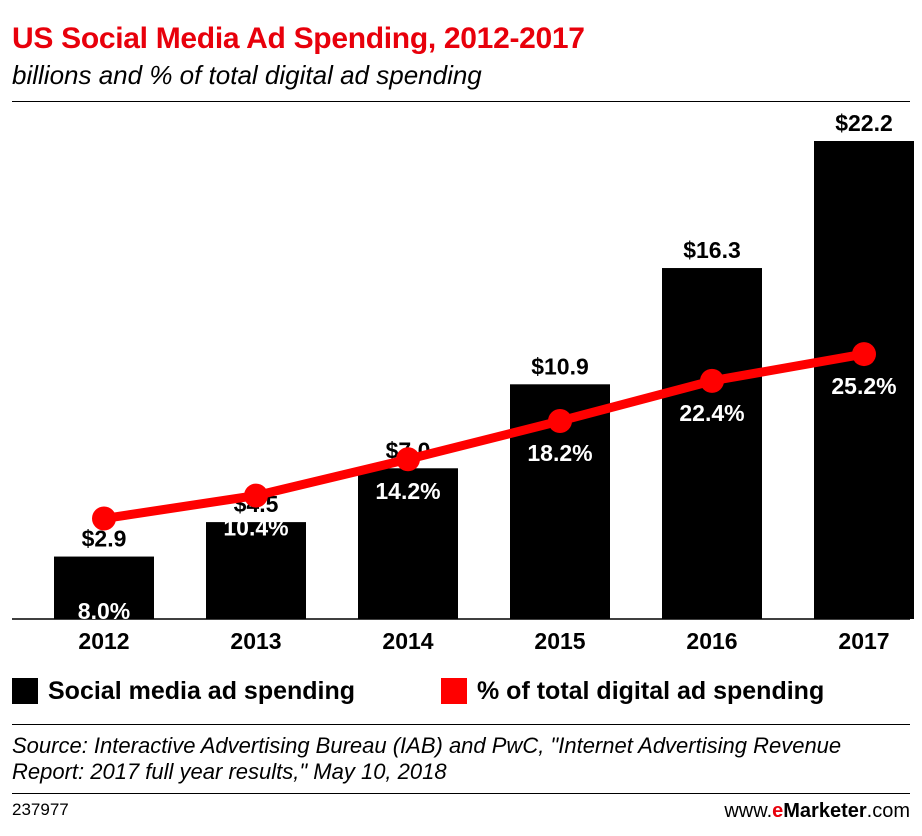  What do you see at coordinates (461, 793) in the screenshot?
I see `bottom-divider` at bounding box center [461, 793].